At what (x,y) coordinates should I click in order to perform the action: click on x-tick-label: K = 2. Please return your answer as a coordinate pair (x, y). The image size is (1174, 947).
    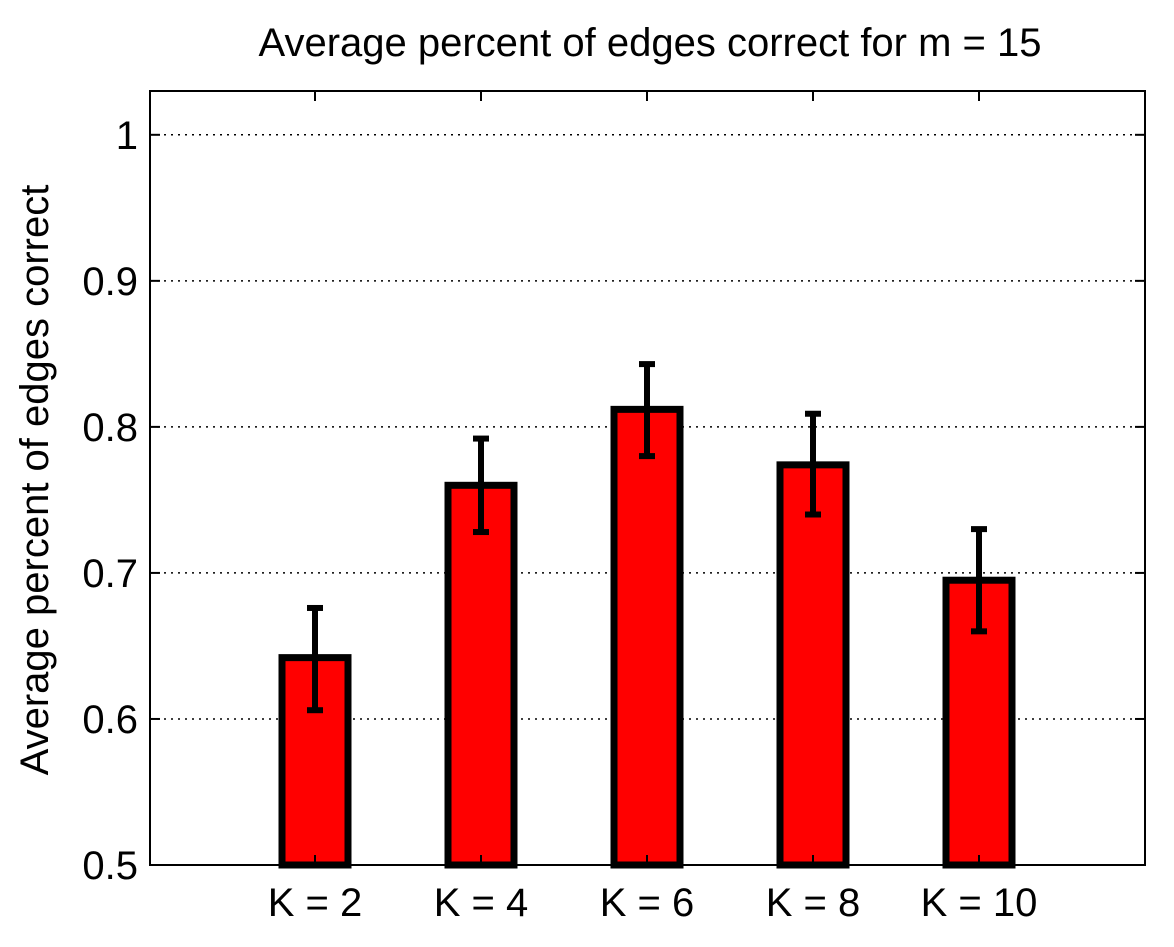
    Looking at the image, I should click on (315, 903).